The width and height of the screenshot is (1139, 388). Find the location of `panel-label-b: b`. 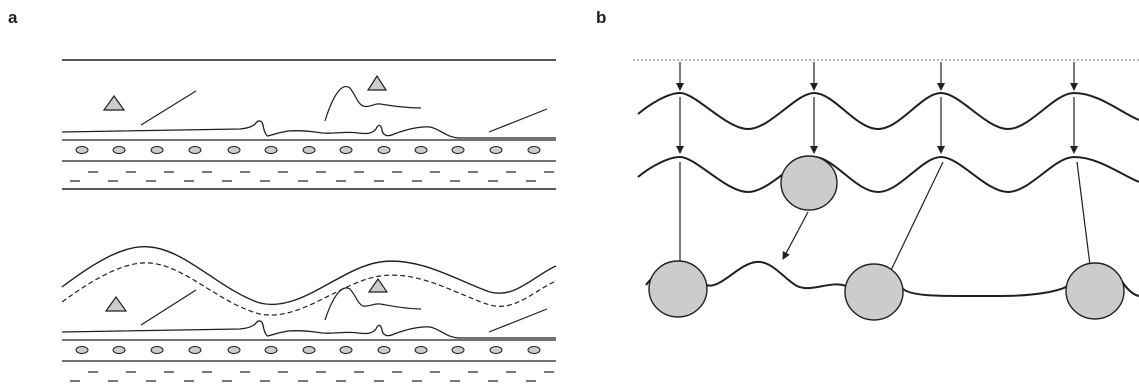

panel-label-b: b is located at coordinates (601, 17).